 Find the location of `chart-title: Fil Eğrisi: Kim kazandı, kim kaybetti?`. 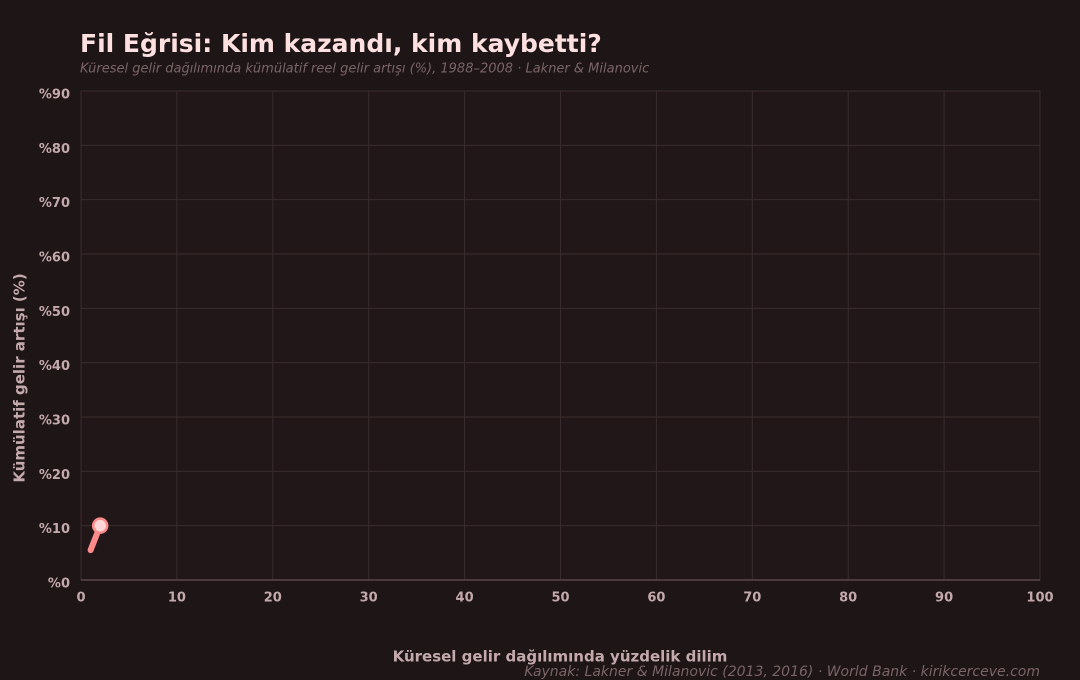

chart-title: Fil Eğrisi: Kim kazandı, kim kaybetti? is located at coordinates (341, 43).